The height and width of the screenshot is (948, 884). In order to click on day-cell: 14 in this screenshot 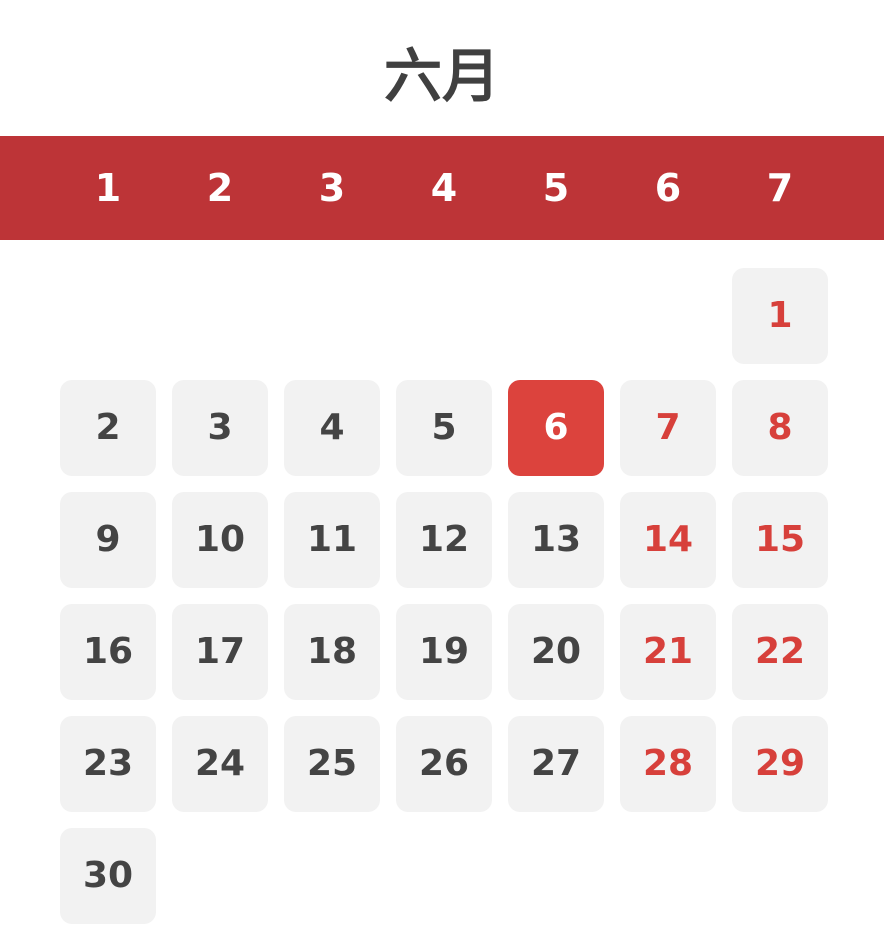, I will do `click(668, 540)`.